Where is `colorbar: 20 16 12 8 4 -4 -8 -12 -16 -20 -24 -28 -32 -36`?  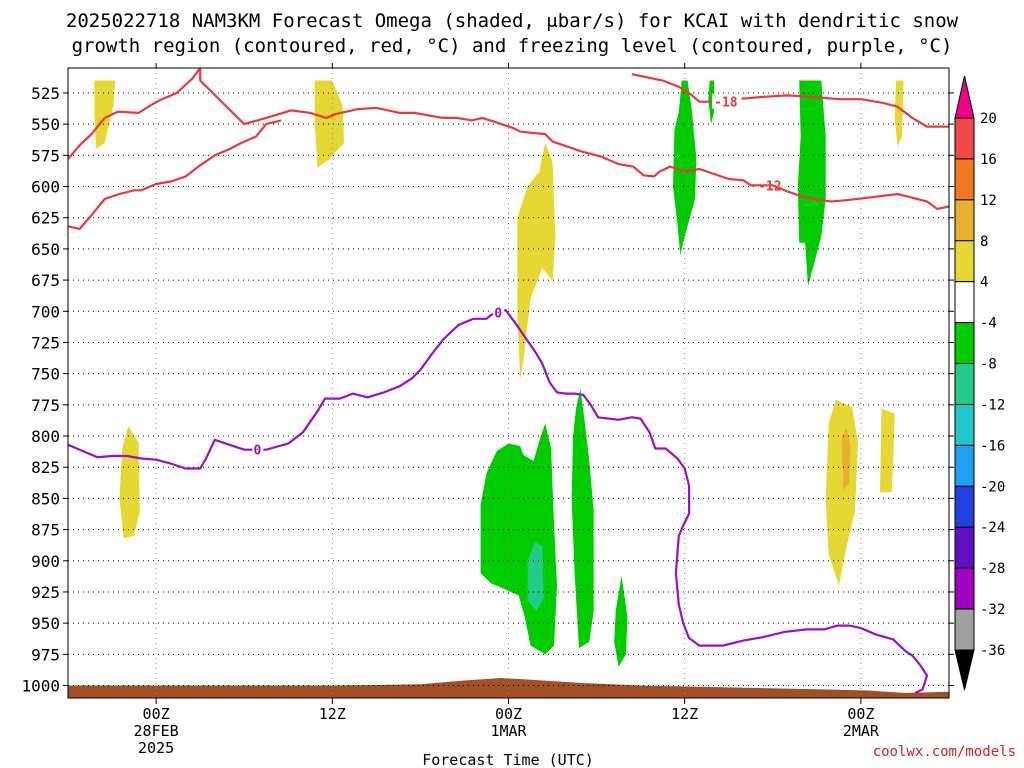 colorbar: 20 16 12 8 4 -4 -8 -12 -16 -20 -24 -28 -32 -36 is located at coordinates (979, 383).